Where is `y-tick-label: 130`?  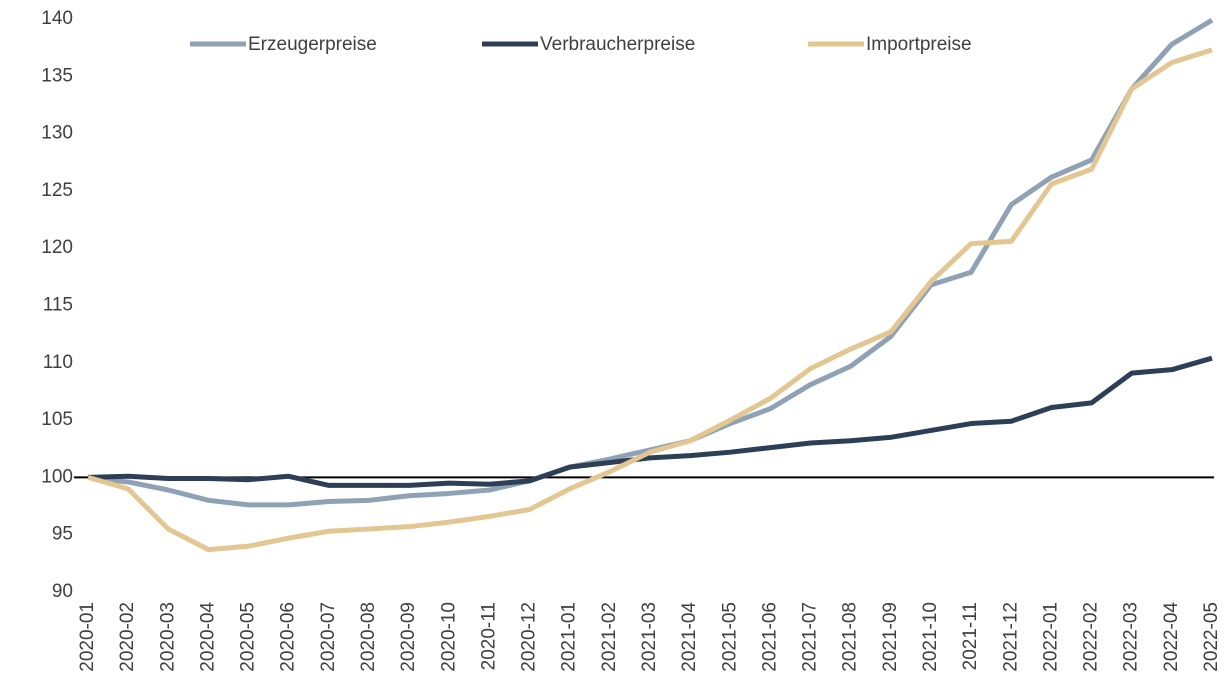 y-tick-label: 130 is located at coordinates (57, 133).